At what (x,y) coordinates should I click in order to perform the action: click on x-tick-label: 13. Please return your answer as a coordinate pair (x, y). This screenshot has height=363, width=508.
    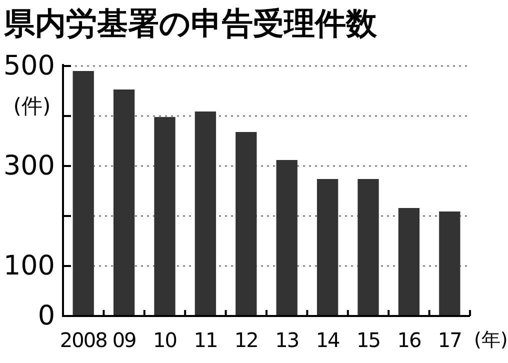
    Looking at the image, I should click on (287, 340).